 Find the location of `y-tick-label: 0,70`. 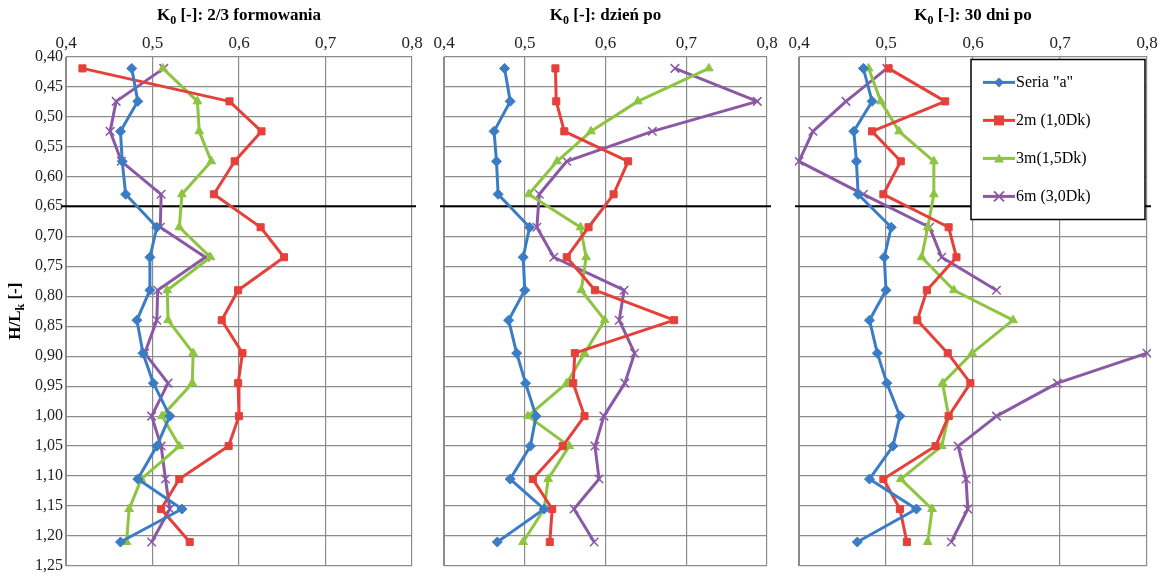

y-tick-label: 0,70 is located at coordinates (49, 235).